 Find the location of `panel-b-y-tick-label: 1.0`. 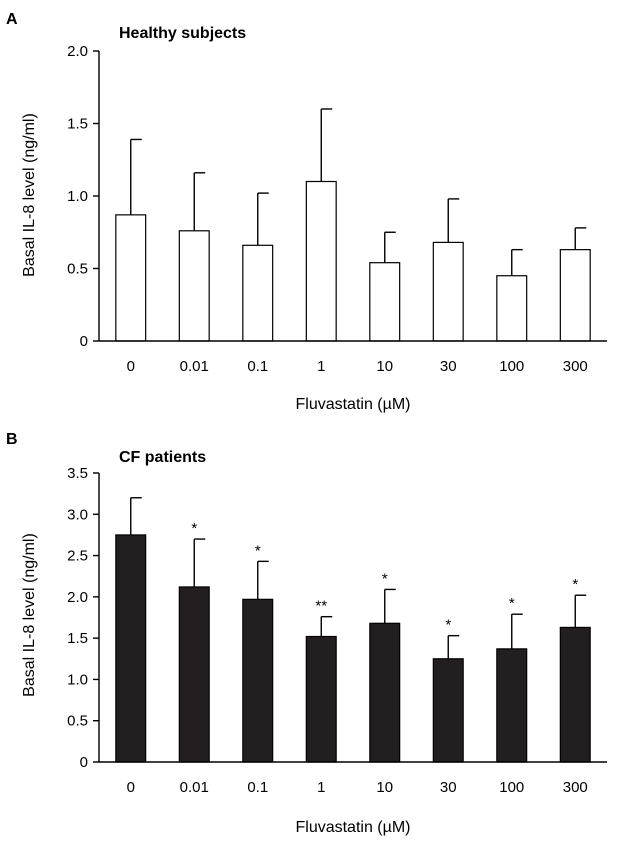

panel-b-y-tick-label: 1.0 is located at coordinates (77, 679).